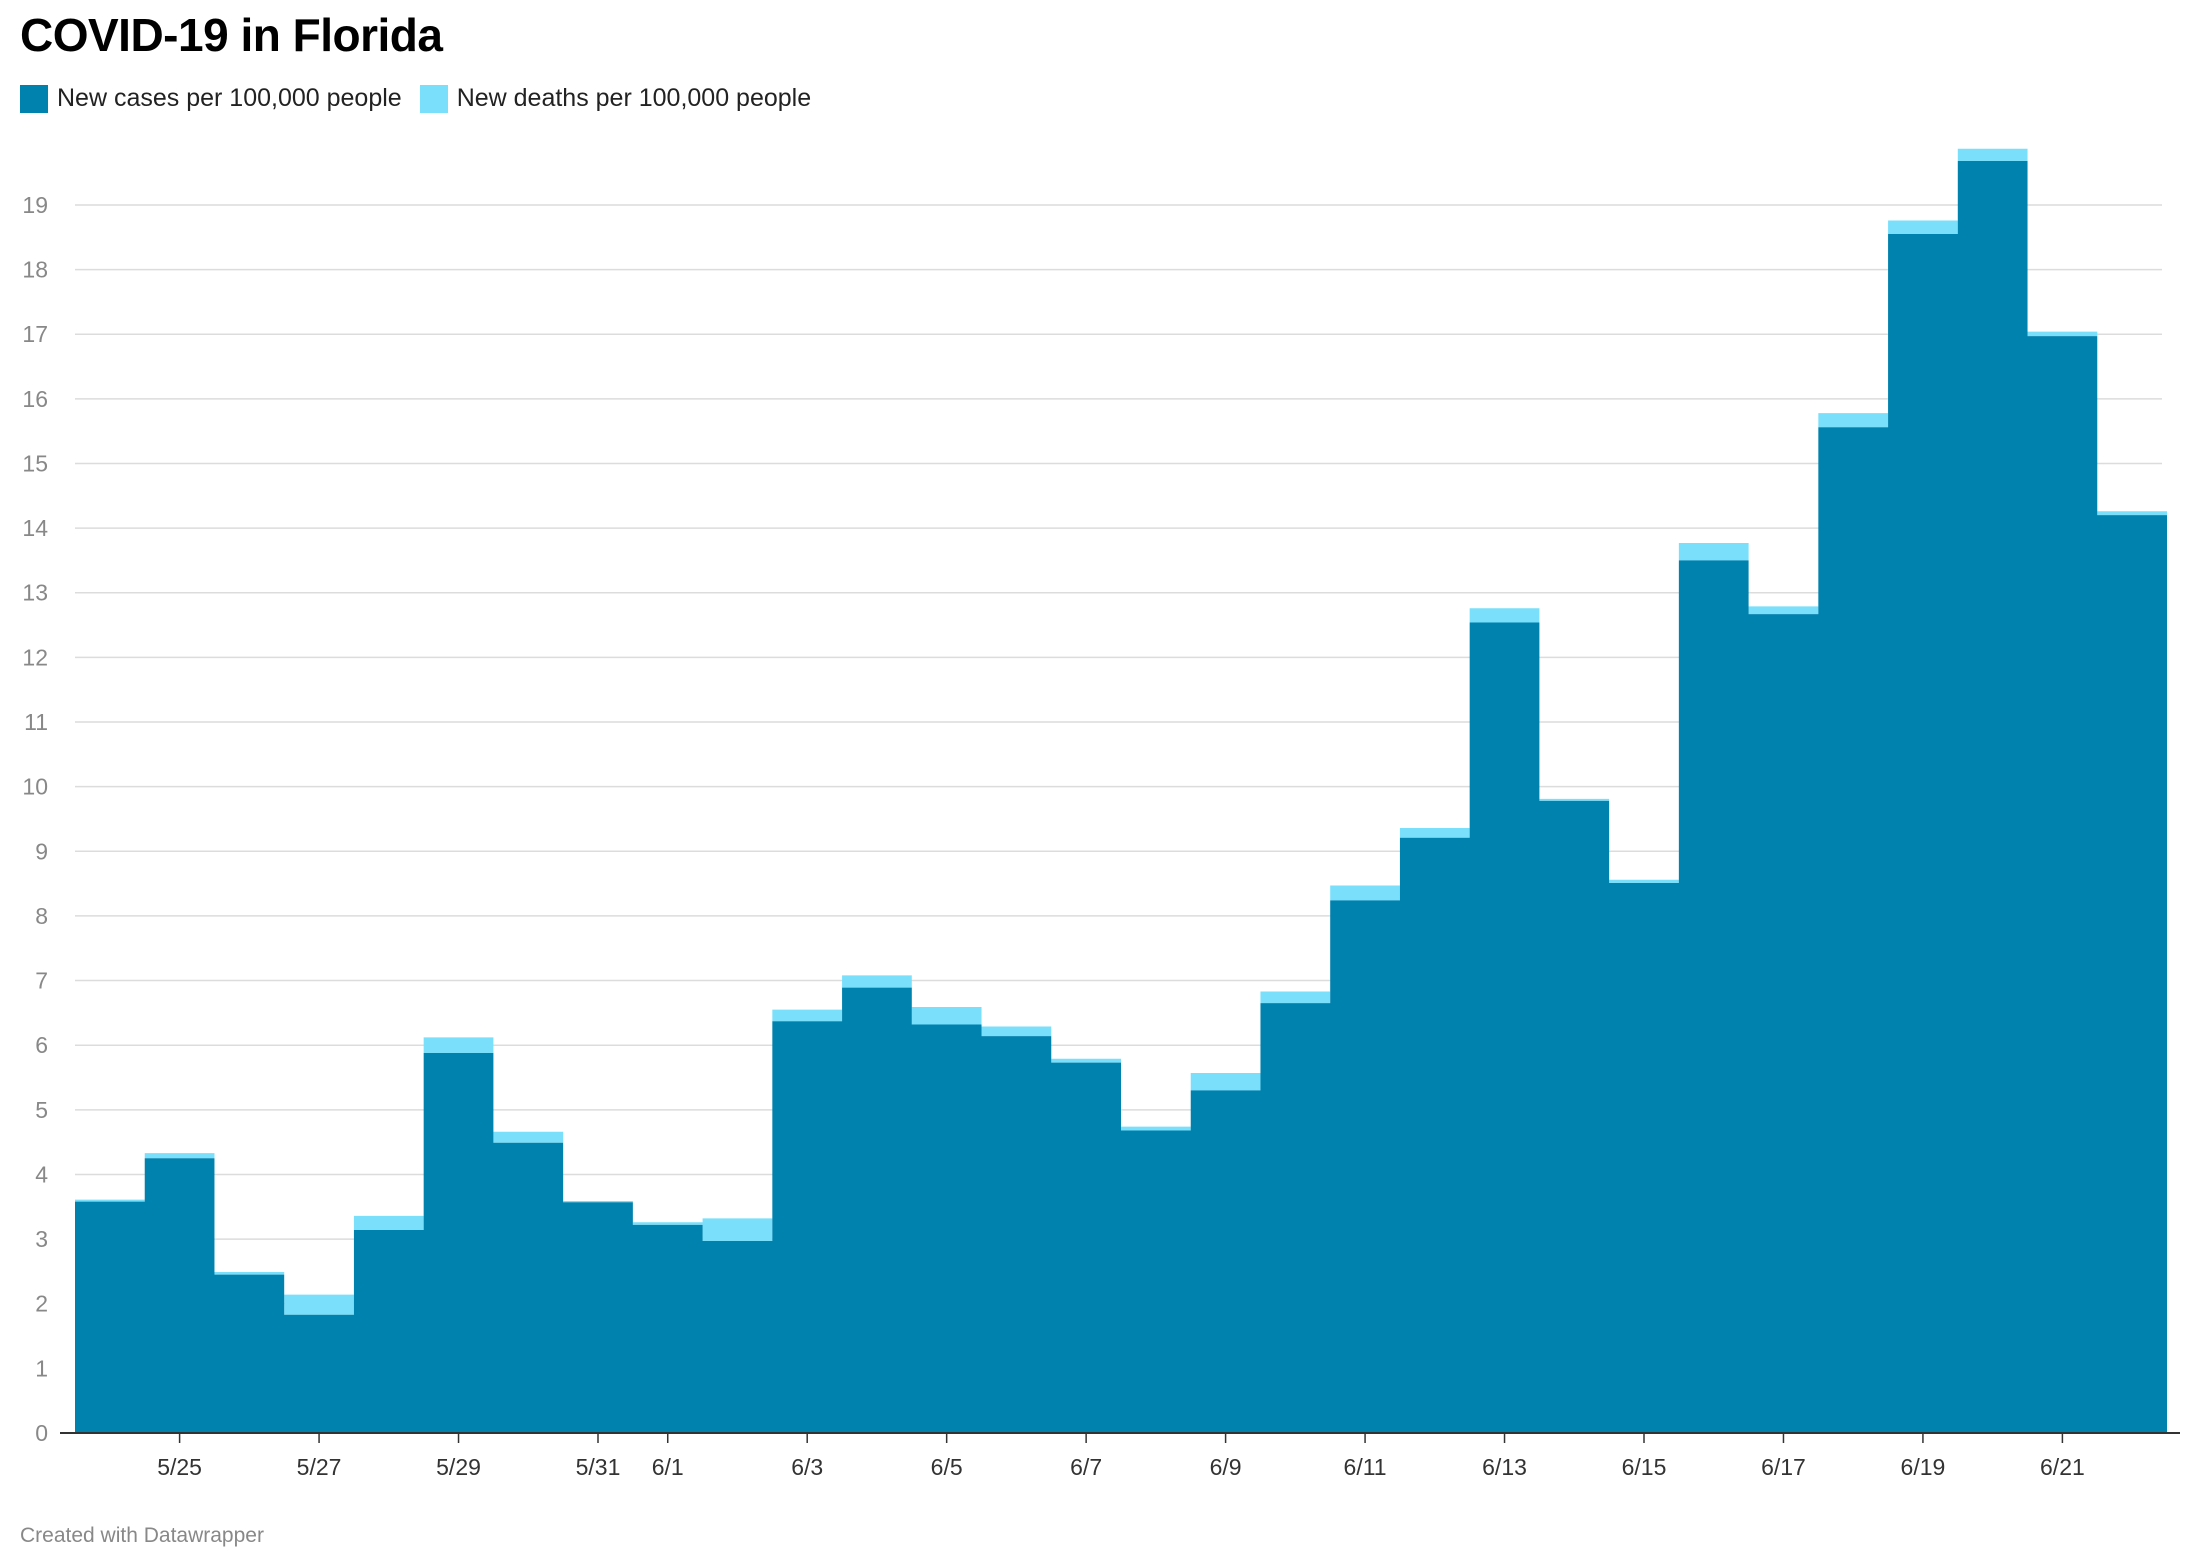 The width and height of the screenshot is (2200, 1568). What do you see at coordinates (458, 1467) in the screenshot?
I see `x-tick-label: 5/29` at bounding box center [458, 1467].